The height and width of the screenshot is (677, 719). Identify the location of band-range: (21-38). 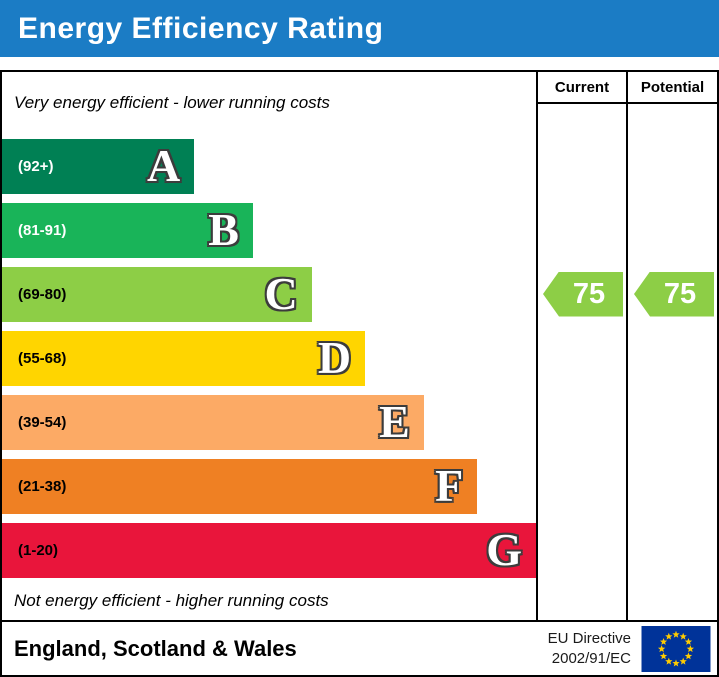
(42, 486).